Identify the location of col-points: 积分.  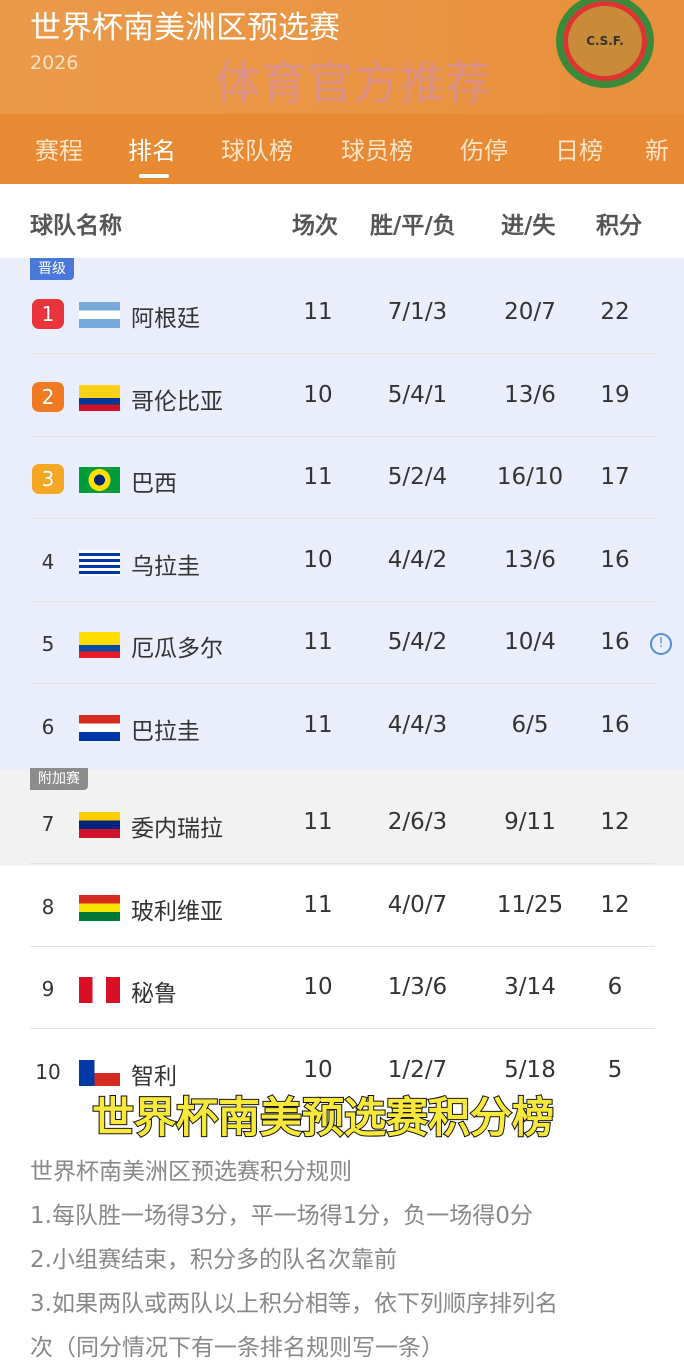
(619, 226).